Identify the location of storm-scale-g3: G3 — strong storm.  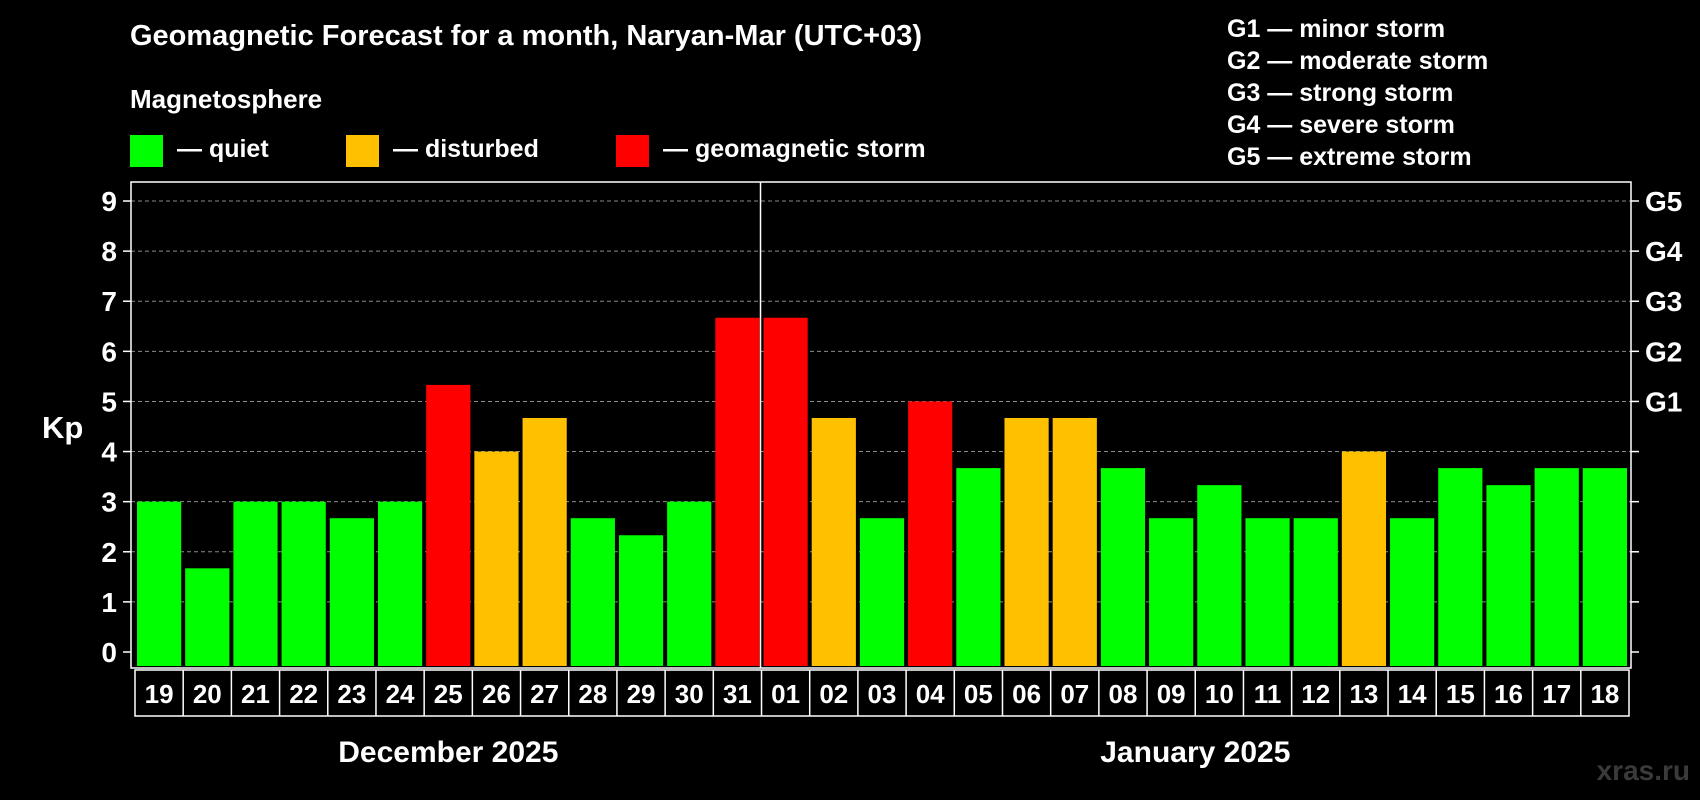
(1340, 93).